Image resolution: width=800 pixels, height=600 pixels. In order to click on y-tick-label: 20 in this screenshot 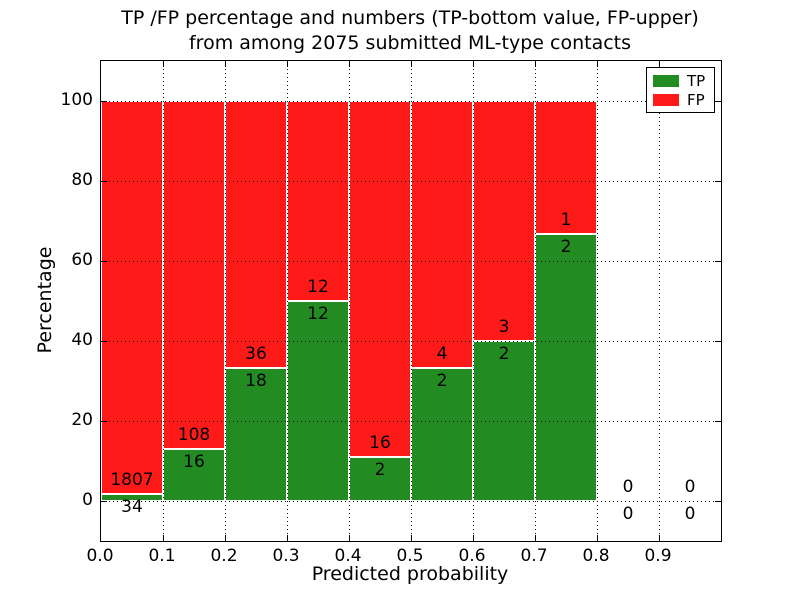, I will do `click(82, 420)`.